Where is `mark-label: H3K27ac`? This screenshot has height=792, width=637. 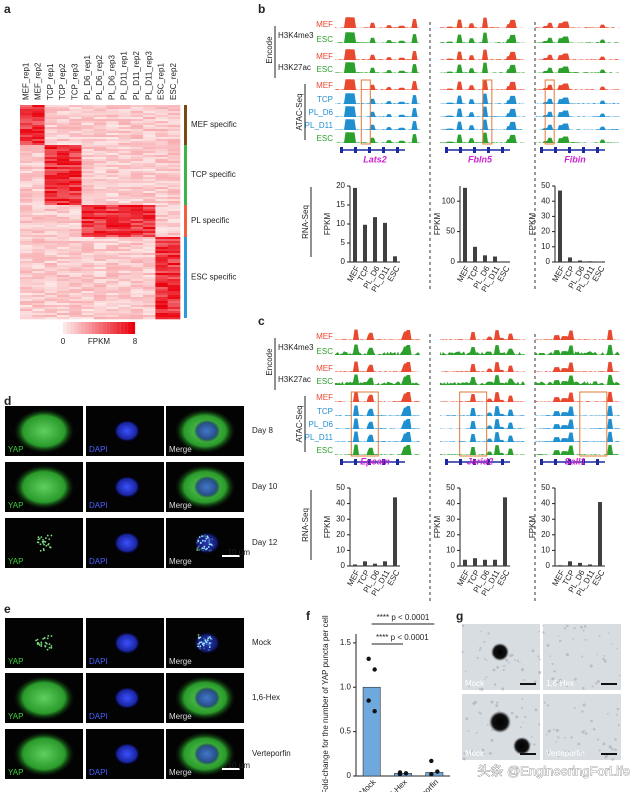
mark-label: H3K27ac is located at coordinates (294, 379).